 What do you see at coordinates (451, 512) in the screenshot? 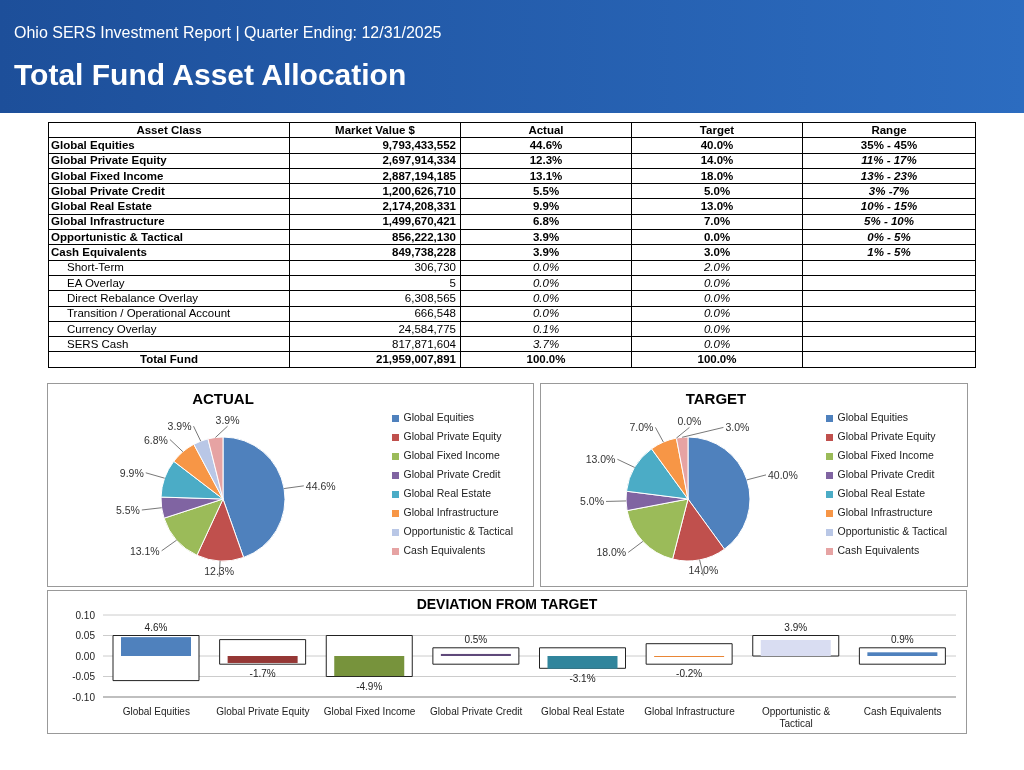
I see `legend-label: Global Infrastructure` at bounding box center [451, 512].